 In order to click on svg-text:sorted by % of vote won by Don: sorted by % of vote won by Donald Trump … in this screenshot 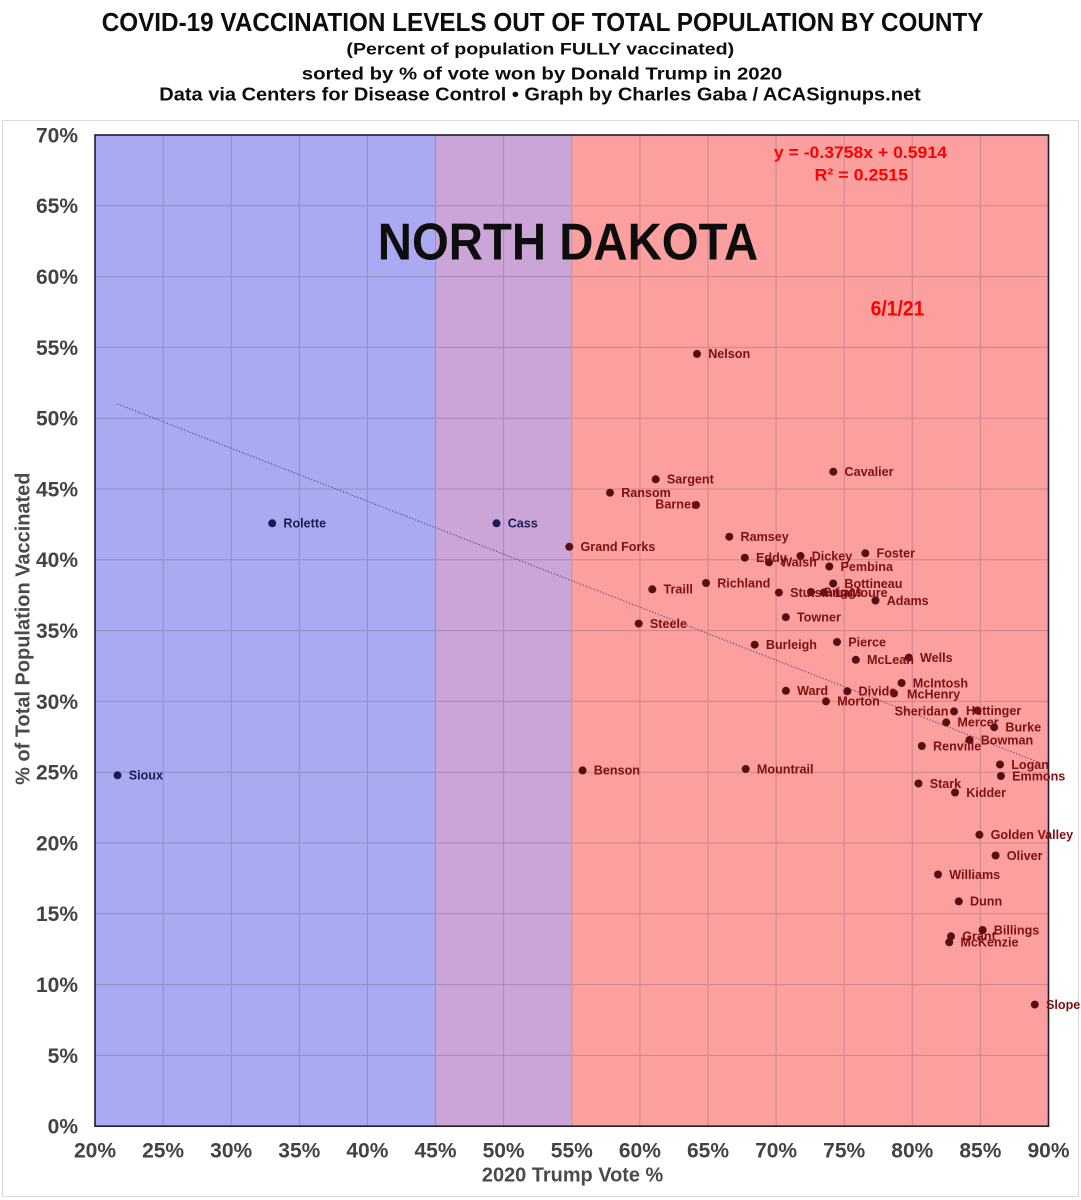, I will do `click(542, 73)`.